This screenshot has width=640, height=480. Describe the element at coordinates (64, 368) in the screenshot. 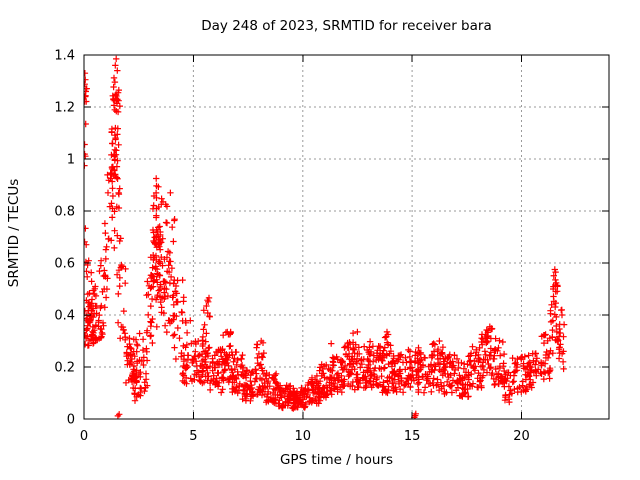

I see `y-tick-label: 0.2` at that location.